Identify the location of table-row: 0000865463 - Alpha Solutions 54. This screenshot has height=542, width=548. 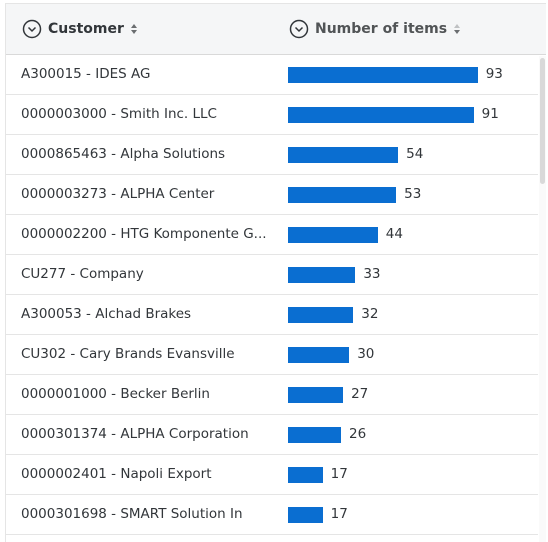
(272, 155).